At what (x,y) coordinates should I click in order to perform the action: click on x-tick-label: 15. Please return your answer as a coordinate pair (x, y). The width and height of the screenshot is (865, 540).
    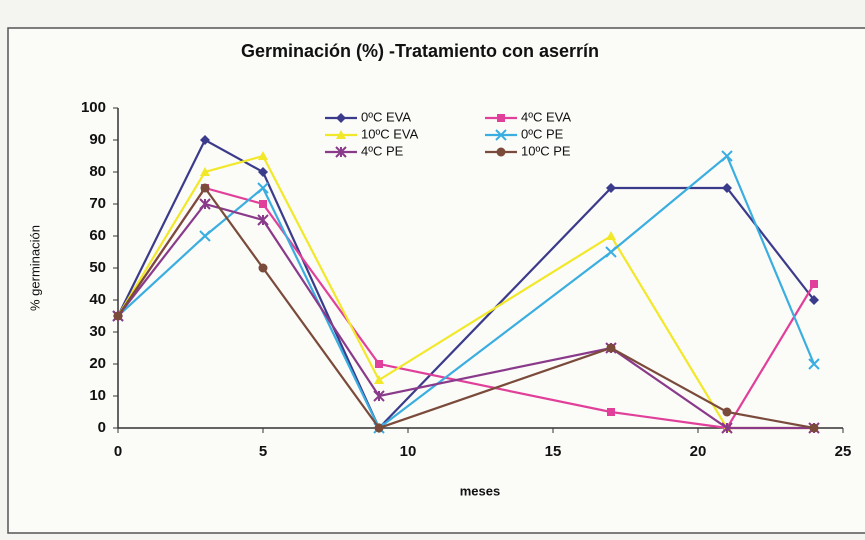
    Looking at the image, I should click on (553, 451).